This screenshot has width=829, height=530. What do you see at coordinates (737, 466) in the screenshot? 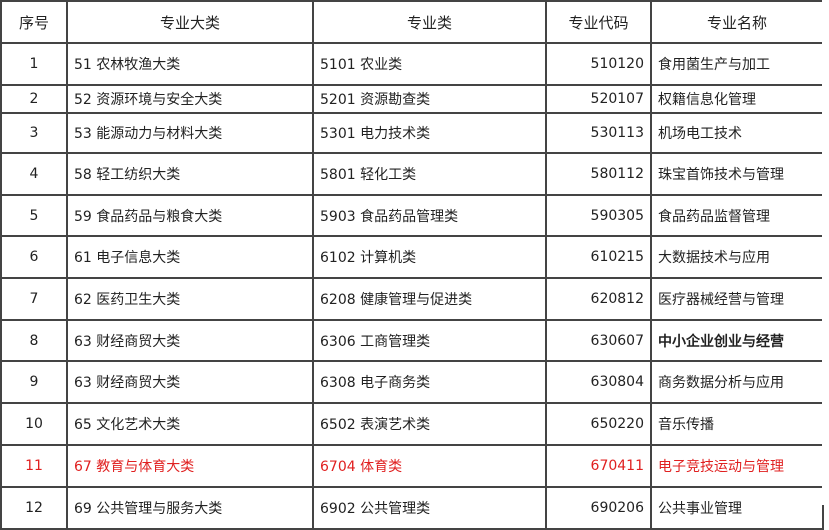
I see `cell-name: 电子竞技运动与管理` at bounding box center [737, 466].